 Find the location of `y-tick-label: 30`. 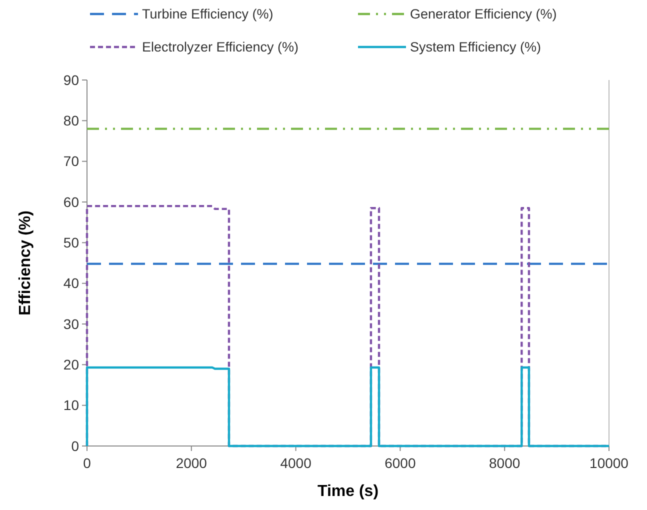

y-tick-label: 30 is located at coordinates (71, 324).